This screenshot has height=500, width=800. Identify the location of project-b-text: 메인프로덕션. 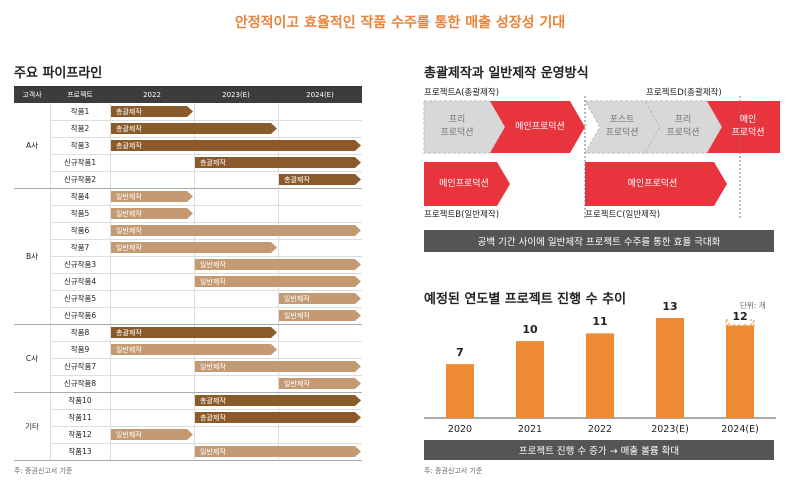
(464, 183).